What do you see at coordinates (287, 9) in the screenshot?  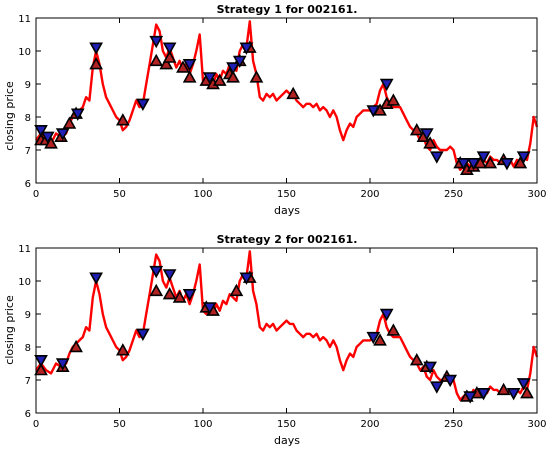 I see `plot-title: Strategy 1 for 002161.` at bounding box center [287, 9].